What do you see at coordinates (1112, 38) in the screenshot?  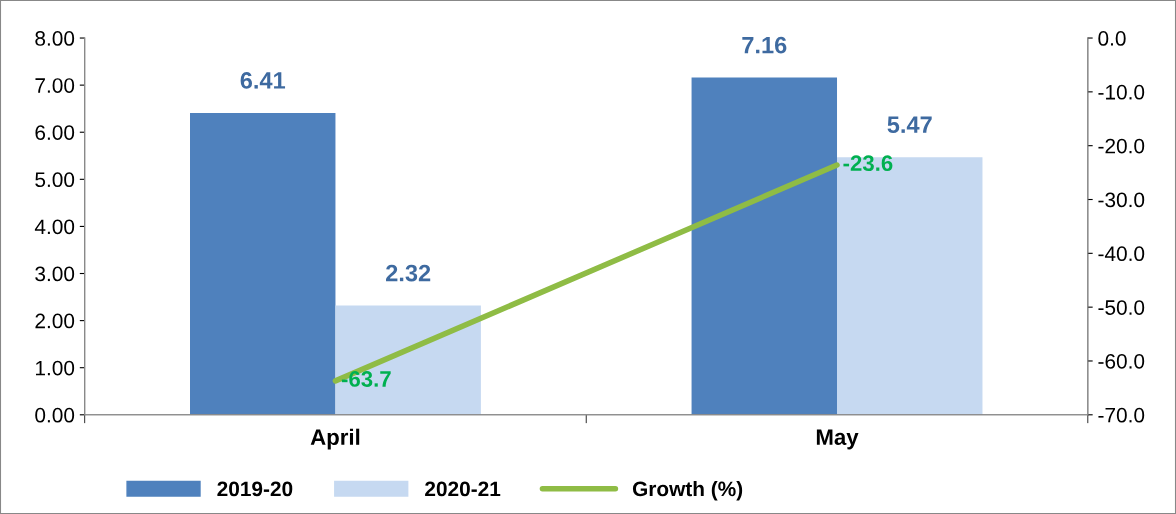 I see `y2-tick-label: 0.0` at bounding box center [1112, 38].